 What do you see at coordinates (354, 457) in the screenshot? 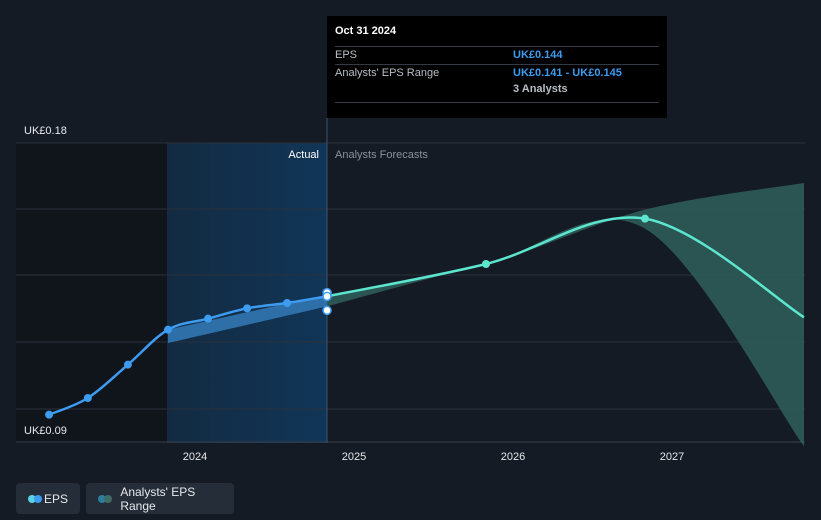
I see `x-tick-label: 2025` at bounding box center [354, 457].